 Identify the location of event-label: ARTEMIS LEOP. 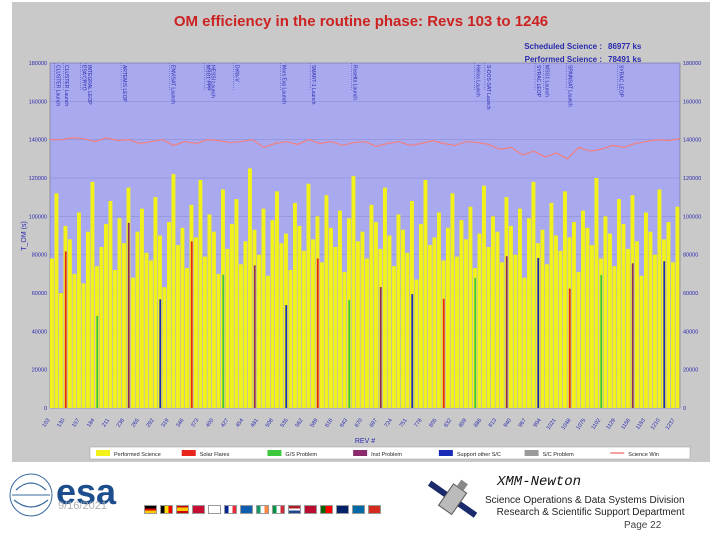
(124, 84).